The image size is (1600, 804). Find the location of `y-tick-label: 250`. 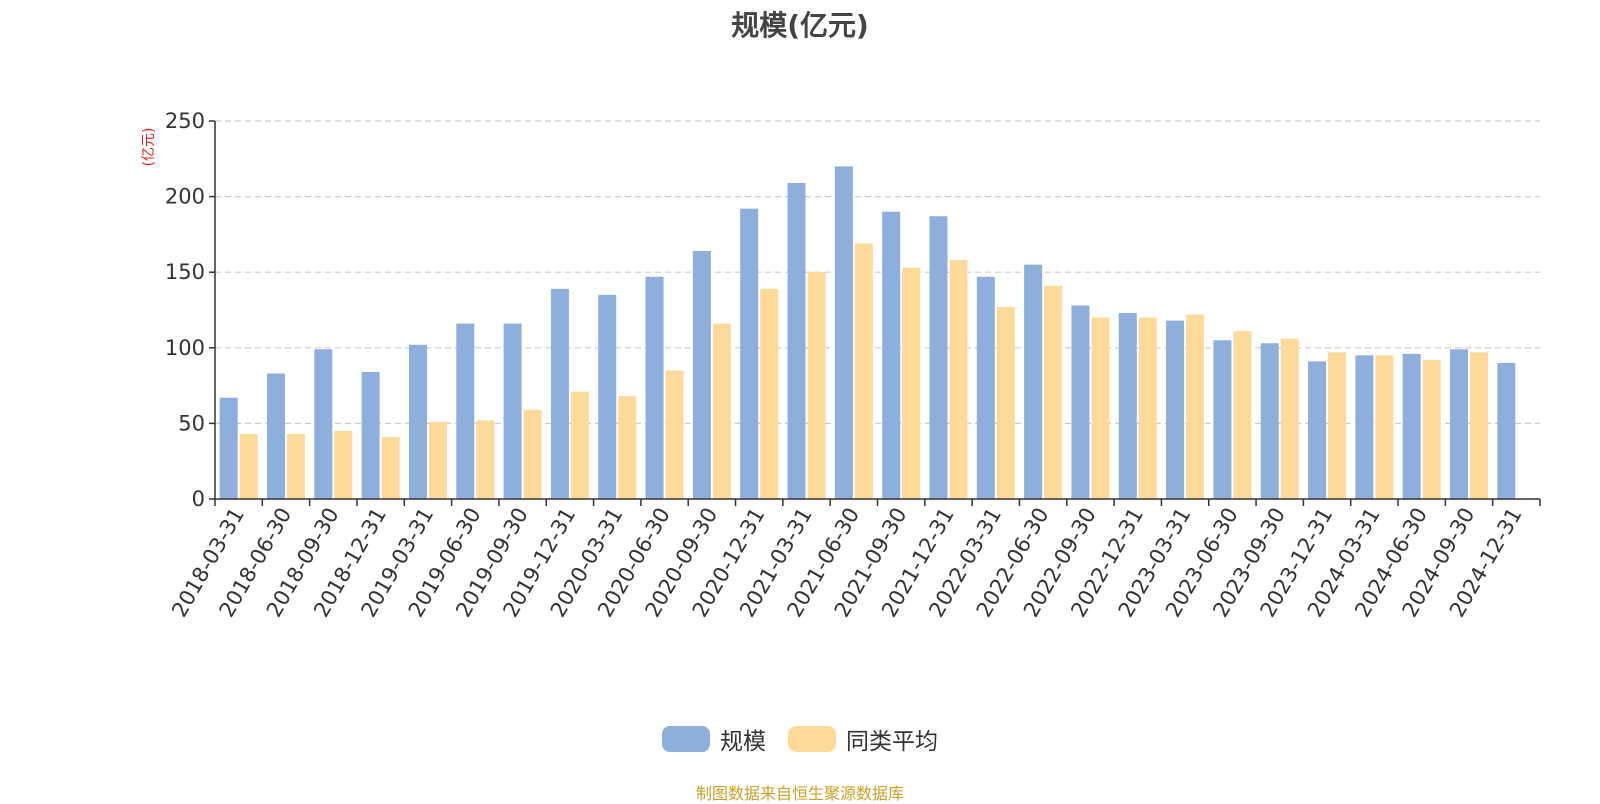

y-tick-label: 250 is located at coordinates (185, 121).